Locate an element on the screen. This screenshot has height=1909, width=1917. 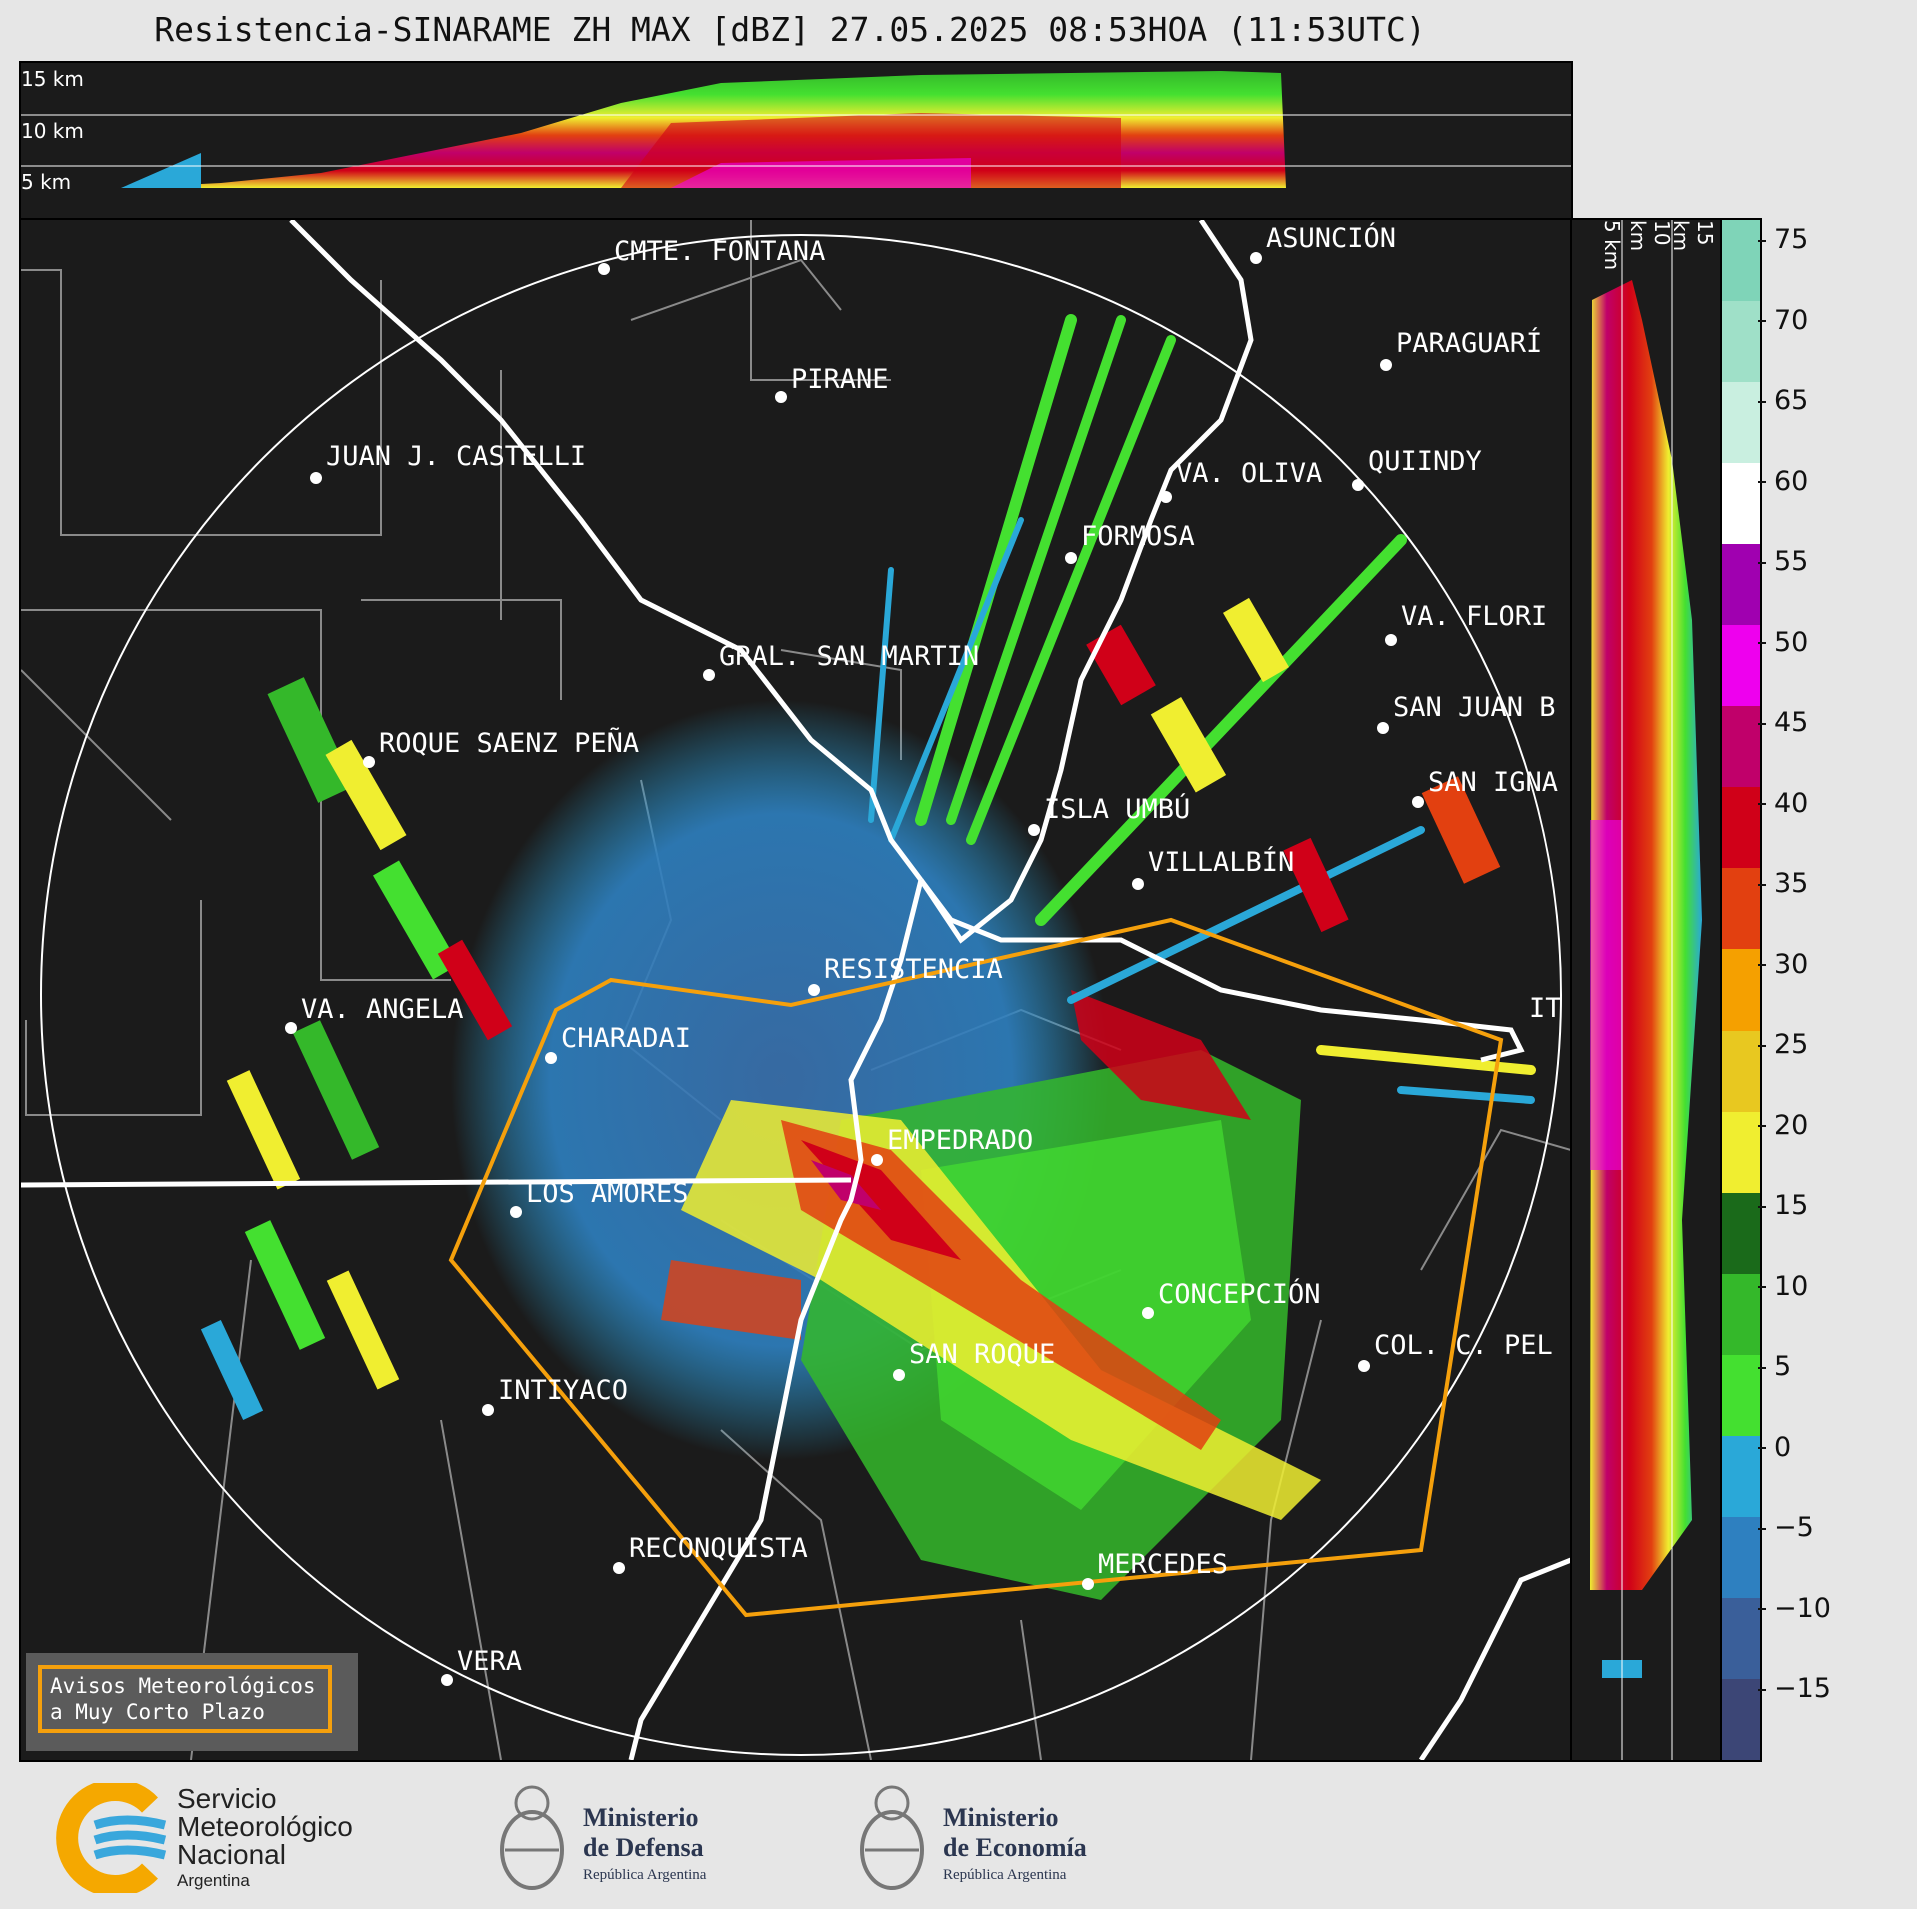
smn-text-4: Argentina is located at coordinates (213, 1880).